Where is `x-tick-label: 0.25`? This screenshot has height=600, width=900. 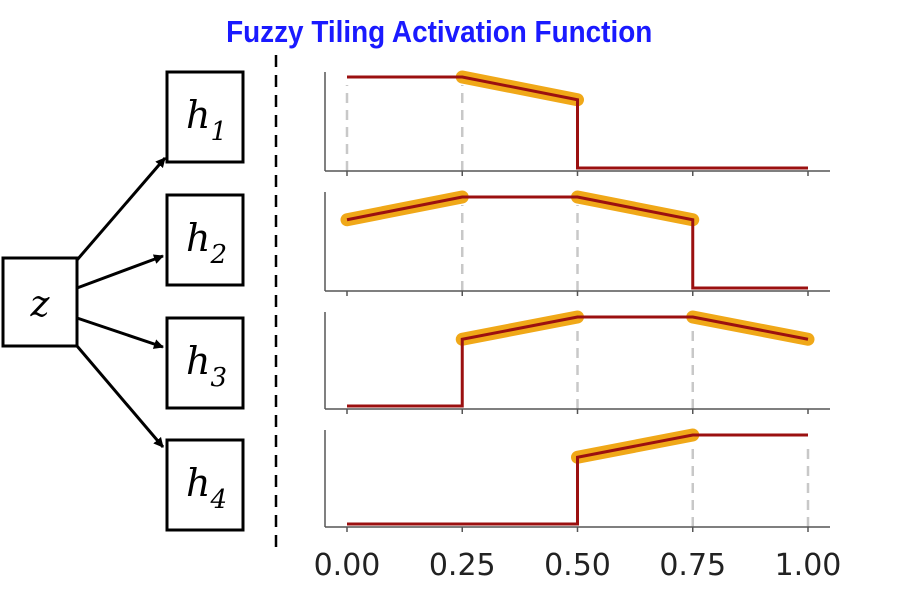 x-tick-label: 0.25 is located at coordinates (462, 565).